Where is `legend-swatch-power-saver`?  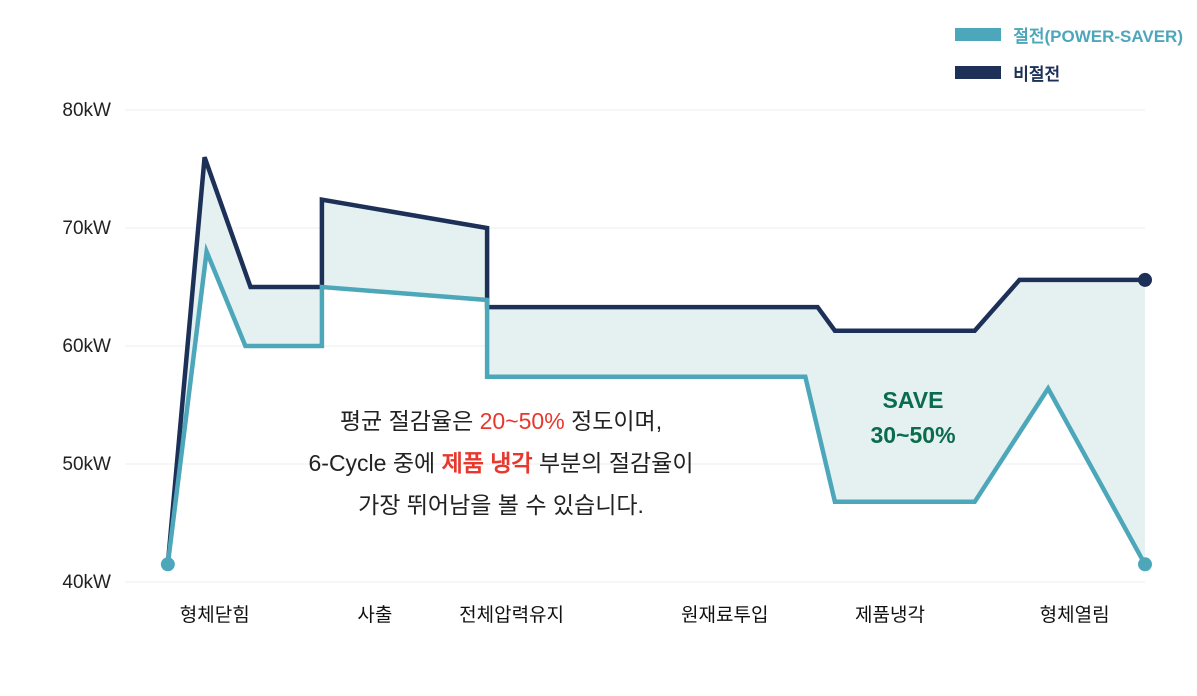 legend-swatch-power-saver is located at coordinates (978, 34).